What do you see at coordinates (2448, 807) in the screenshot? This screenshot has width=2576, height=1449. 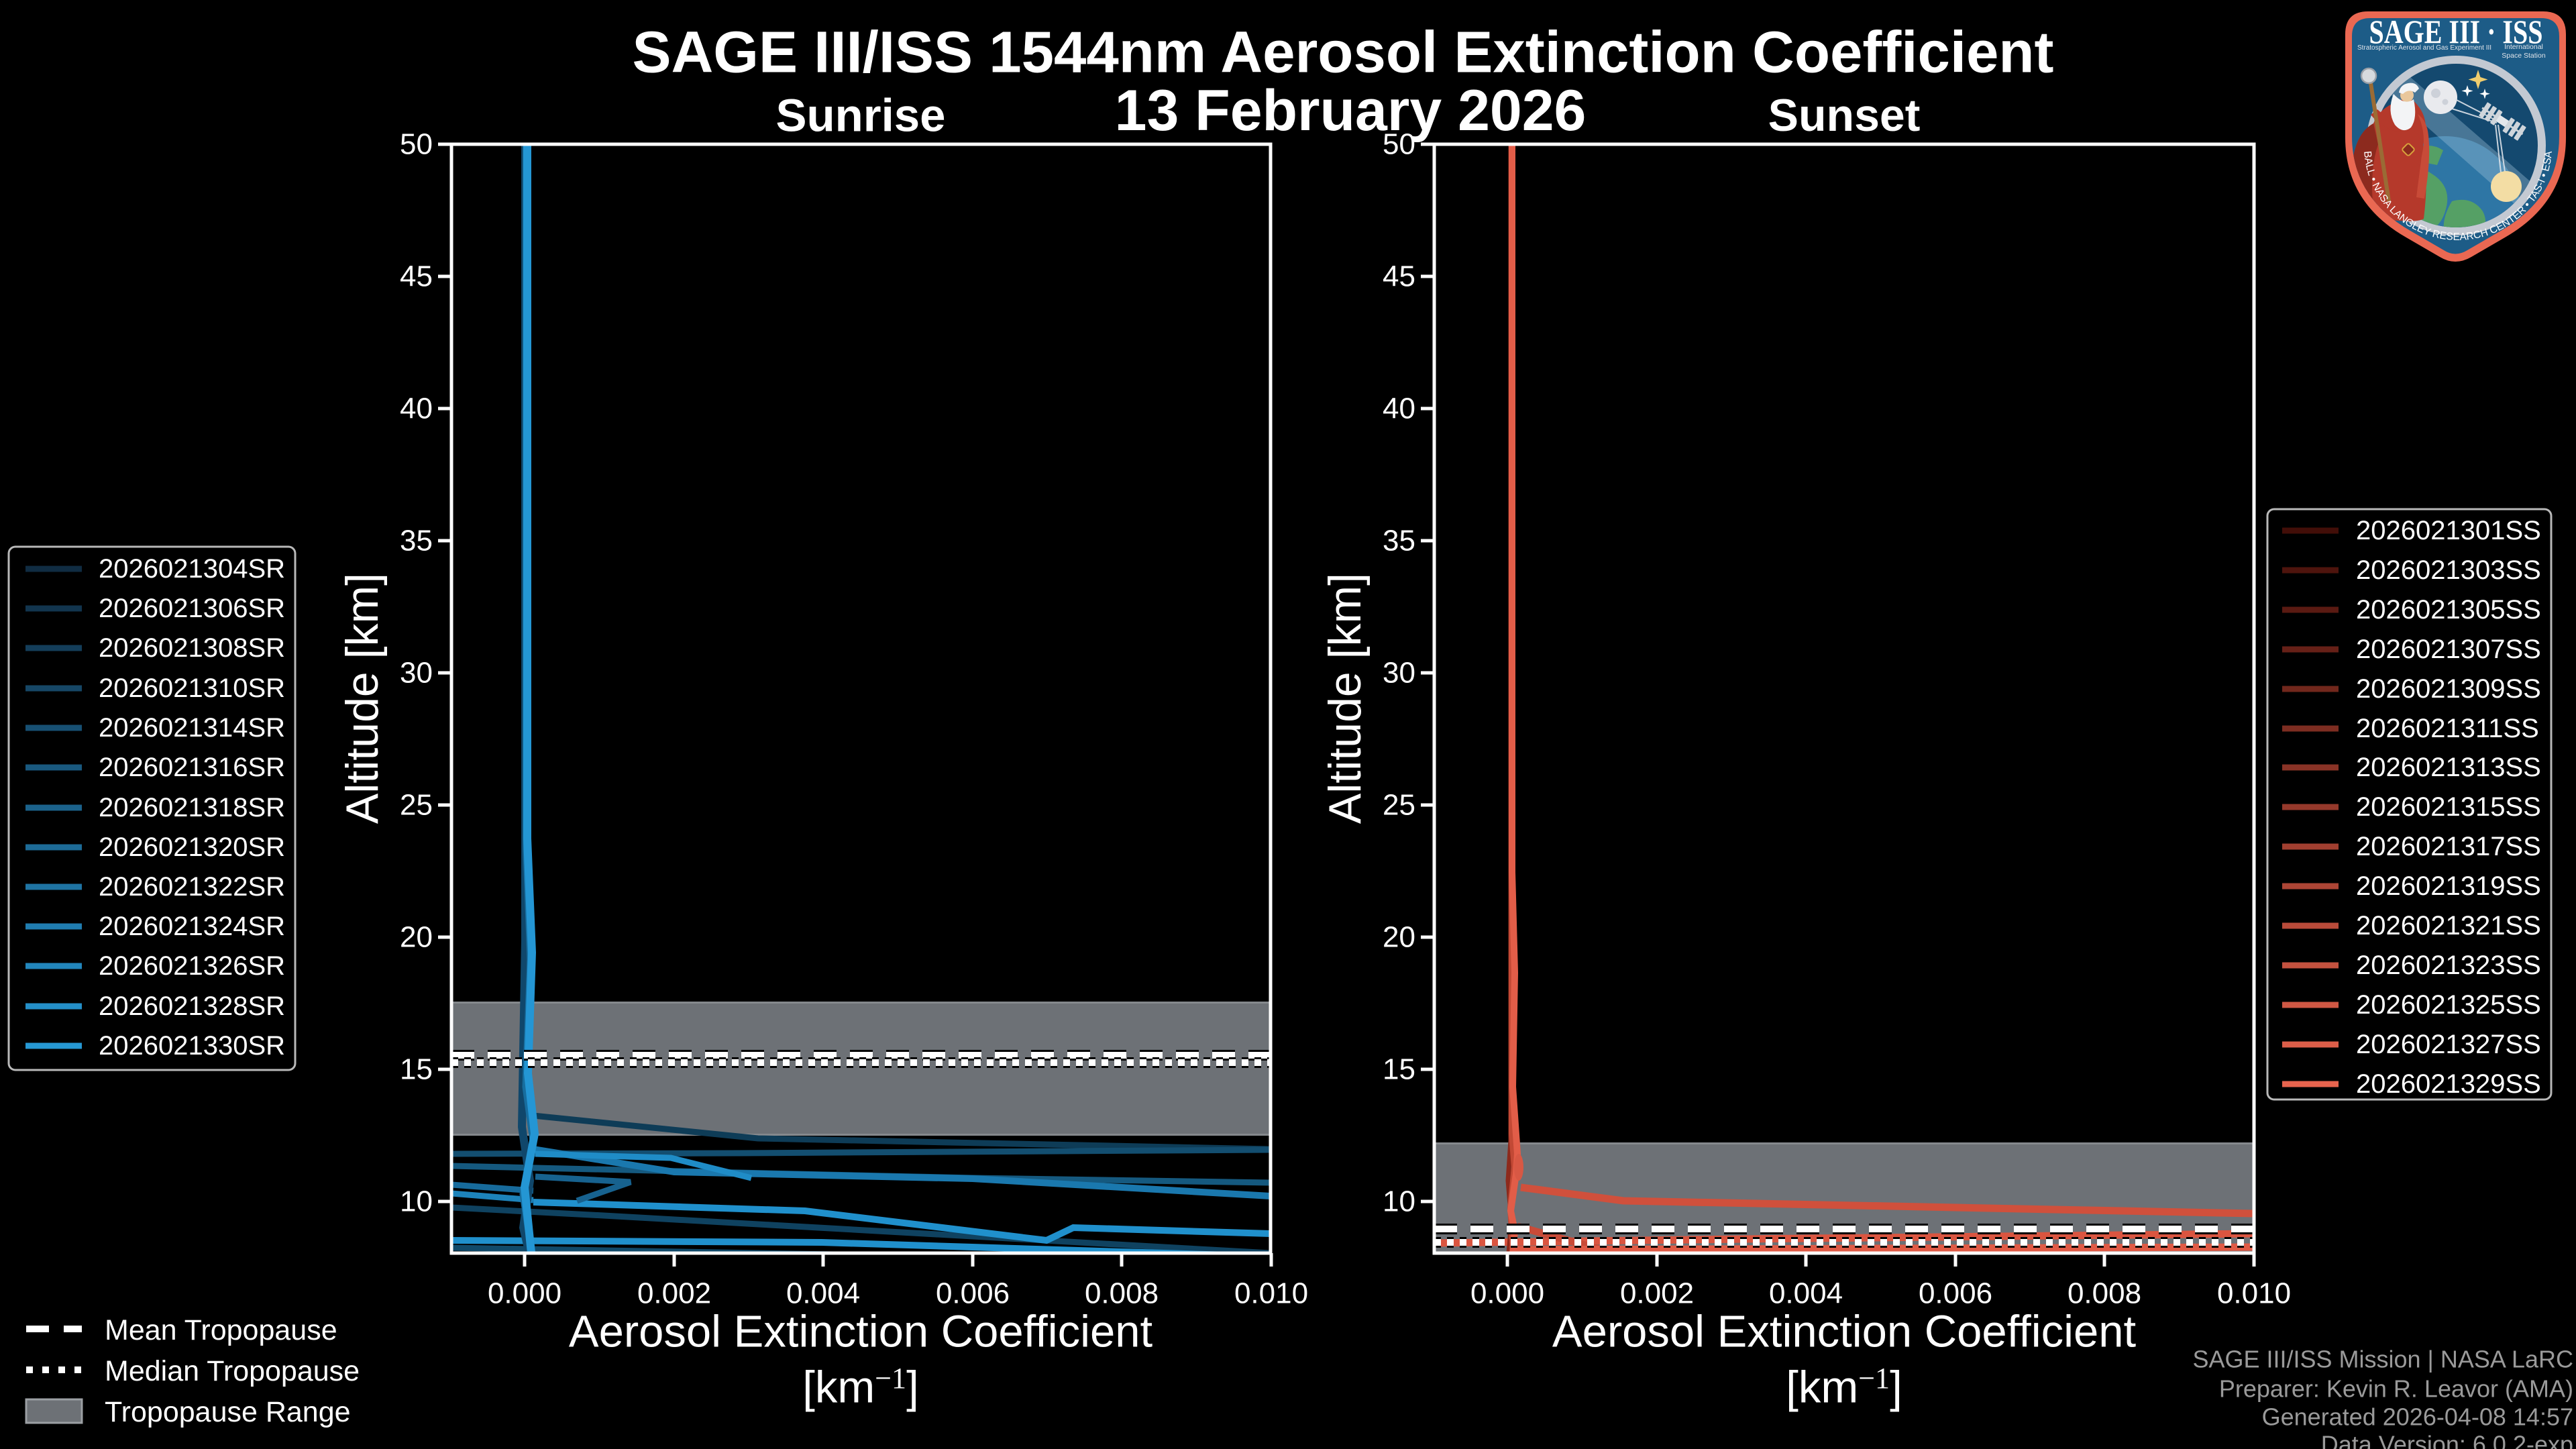 I see `svg-text: 2026021315SS` at bounding box center [2448, 807].